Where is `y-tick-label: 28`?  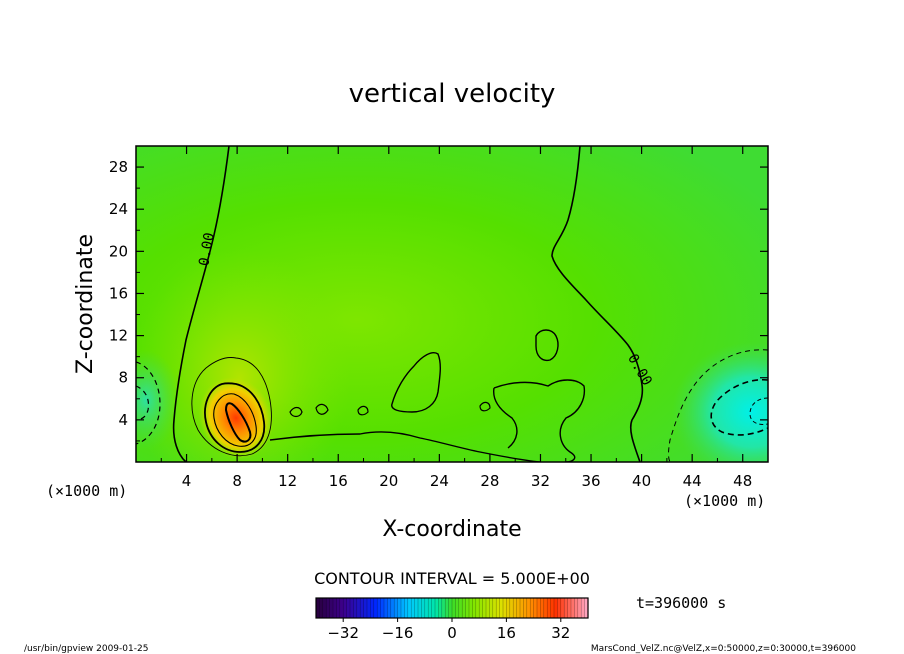
y-tick-label: 28 is located at coordinates (118, 167).